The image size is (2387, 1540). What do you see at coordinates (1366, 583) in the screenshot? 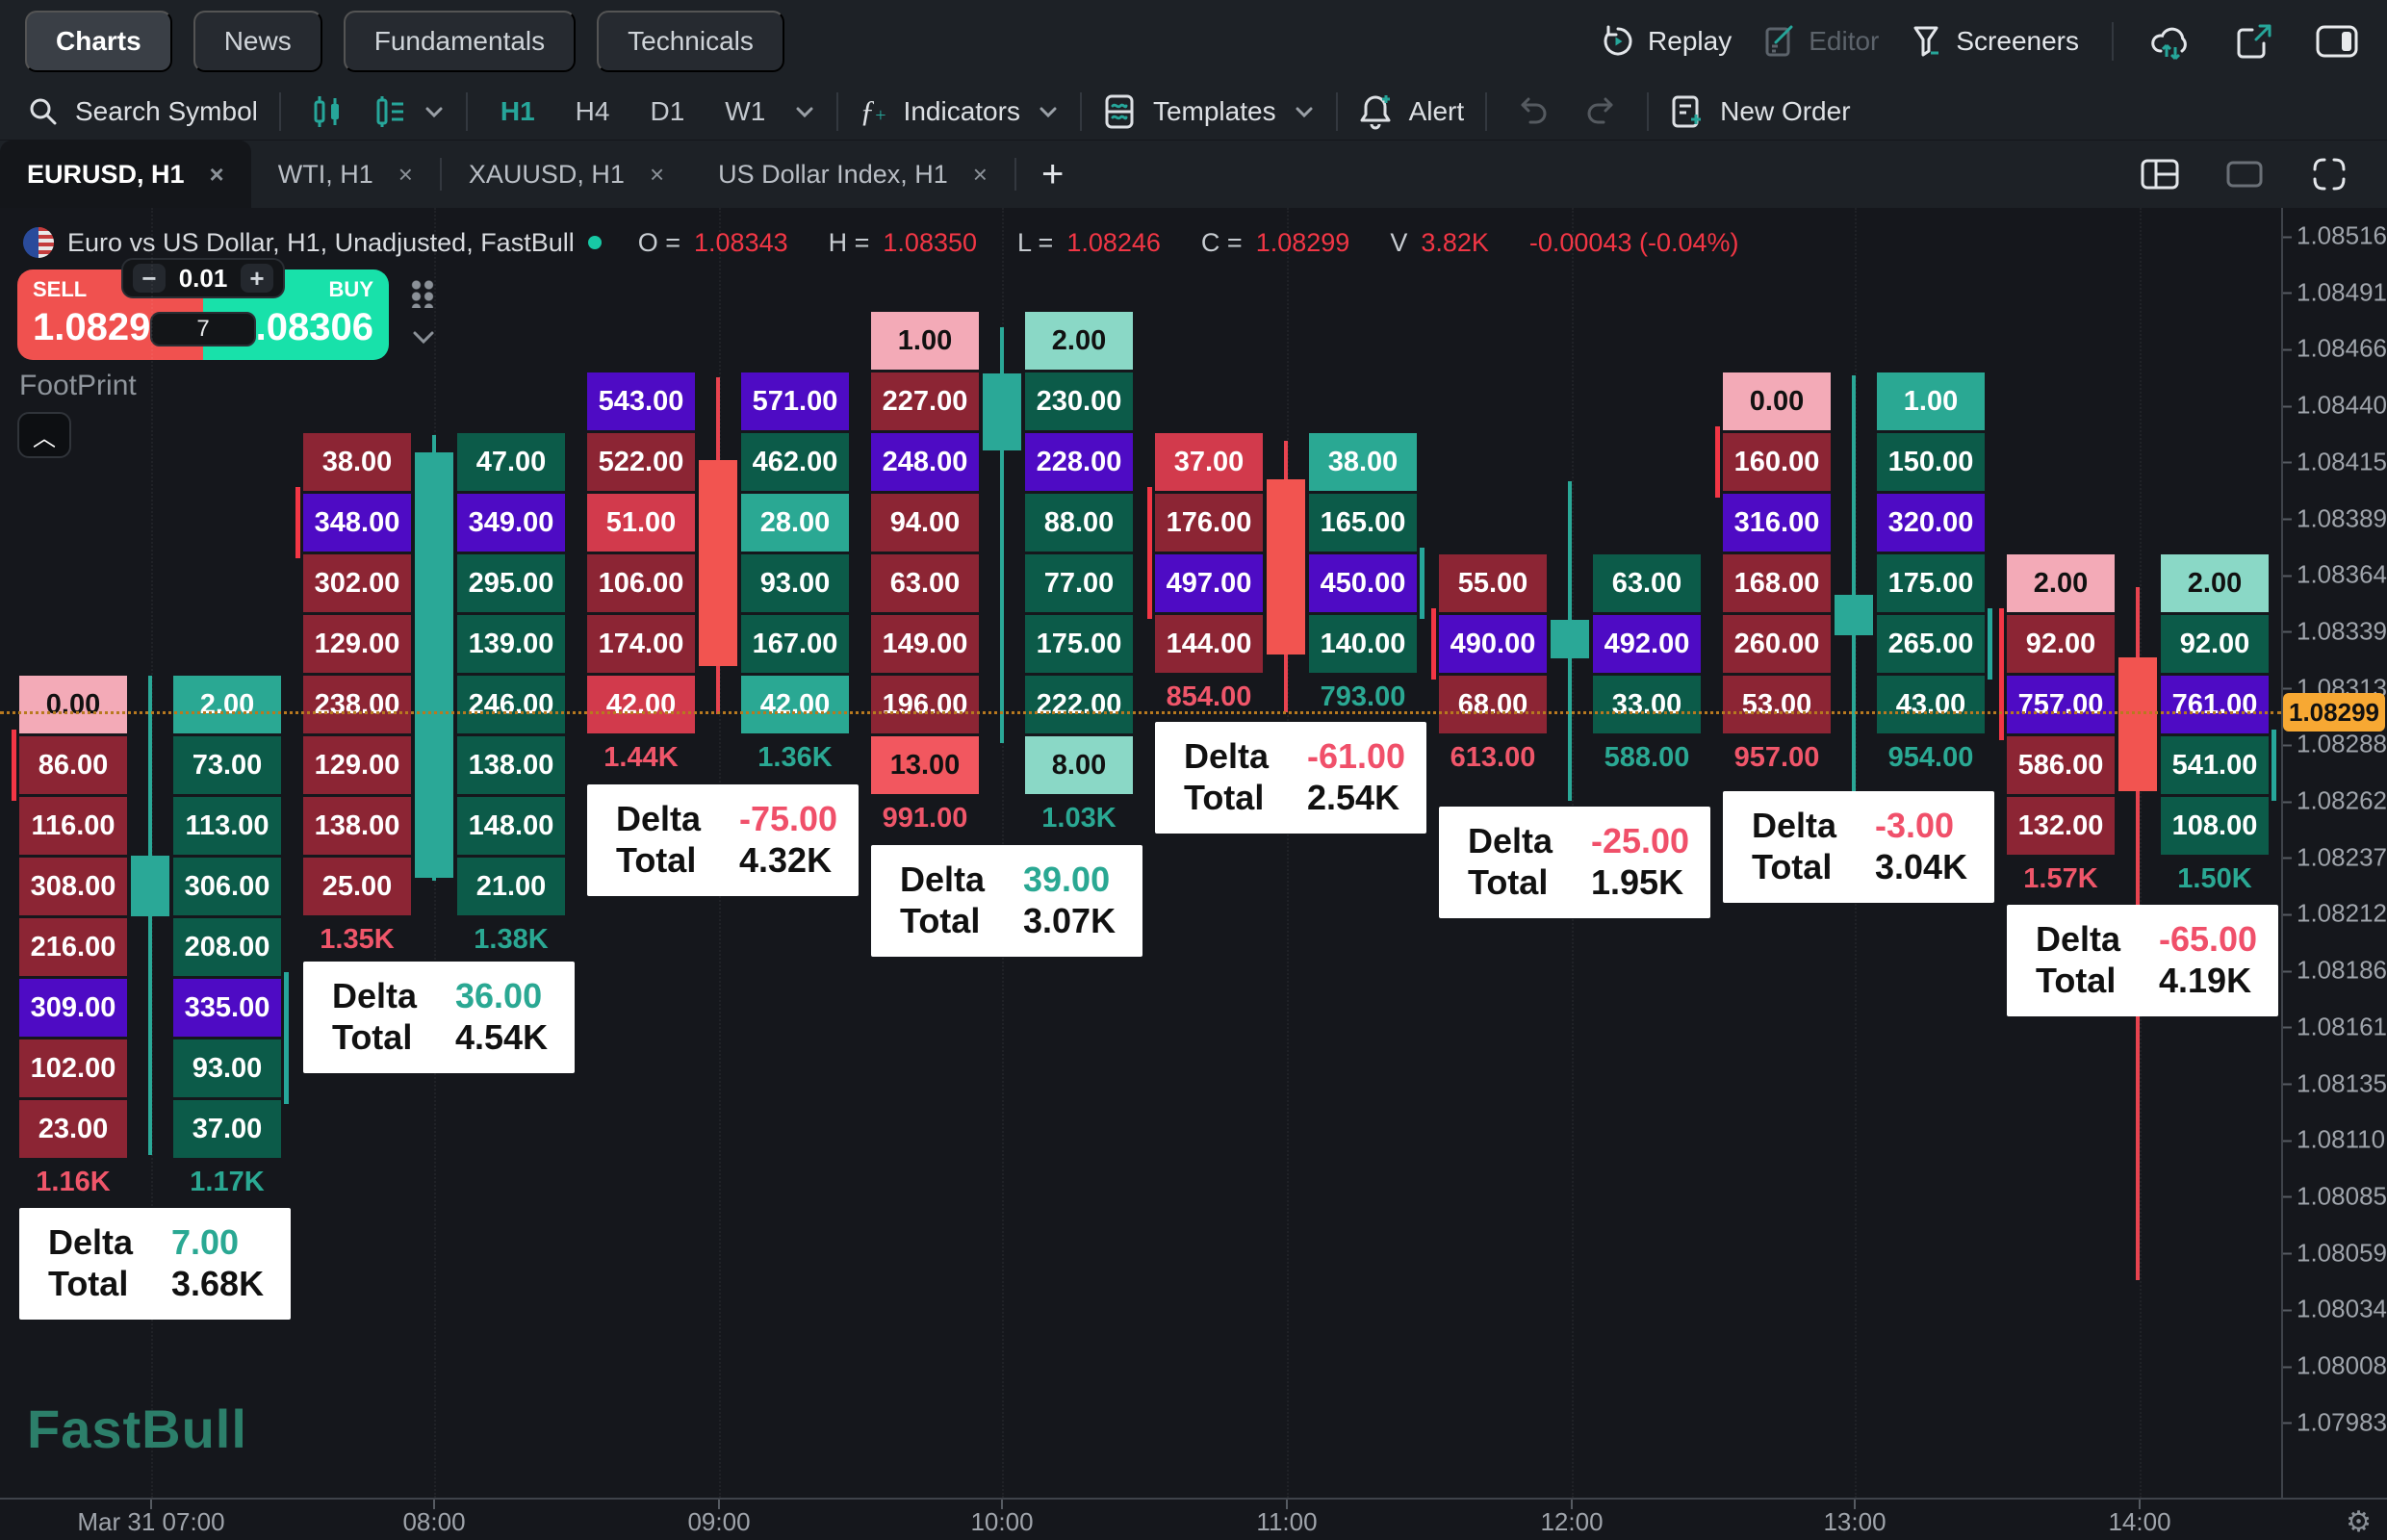
I see `footprint-buy-cell: 450.00` at bounding box center [1366, 583].